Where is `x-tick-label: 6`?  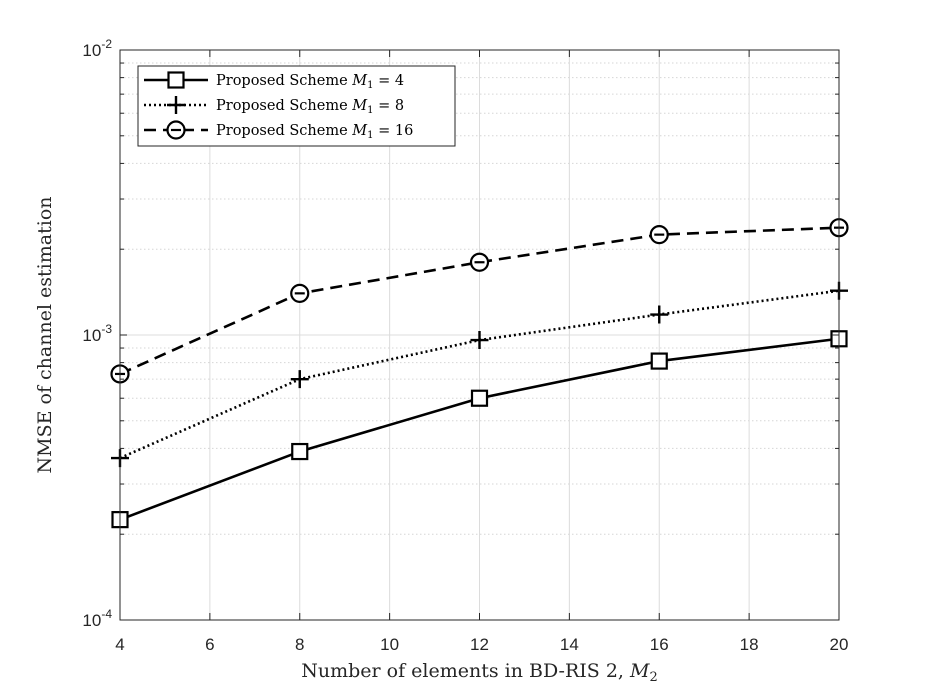 x-tick-label: 6 is located at coordinates (209, 644).